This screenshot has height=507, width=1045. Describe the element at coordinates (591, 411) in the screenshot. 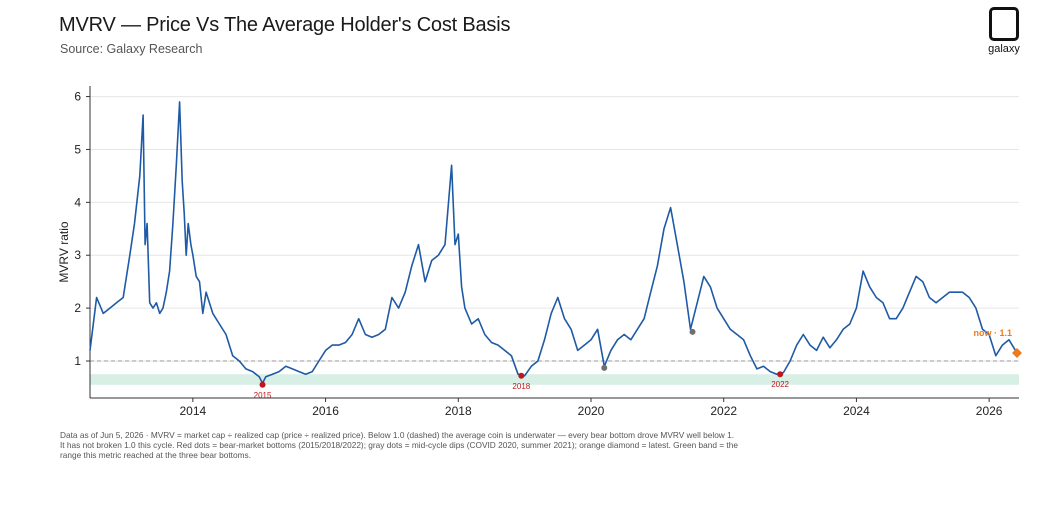

I see `x-tick-label-2020: 2020` at that location.